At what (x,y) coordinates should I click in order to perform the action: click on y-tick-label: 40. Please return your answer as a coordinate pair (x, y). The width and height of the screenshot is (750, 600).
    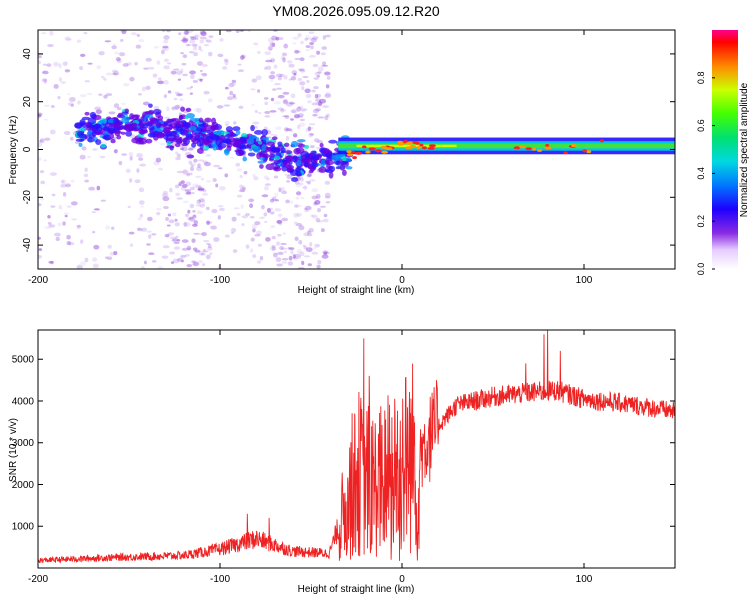
    Looking at the image, I should click on (27, 54).